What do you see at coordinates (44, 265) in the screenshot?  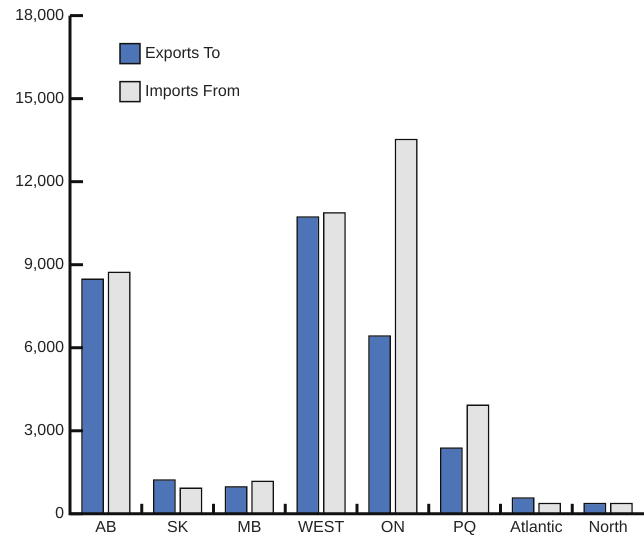 I see `y-tick-label: 9,000` at bounding box center [44, 265].